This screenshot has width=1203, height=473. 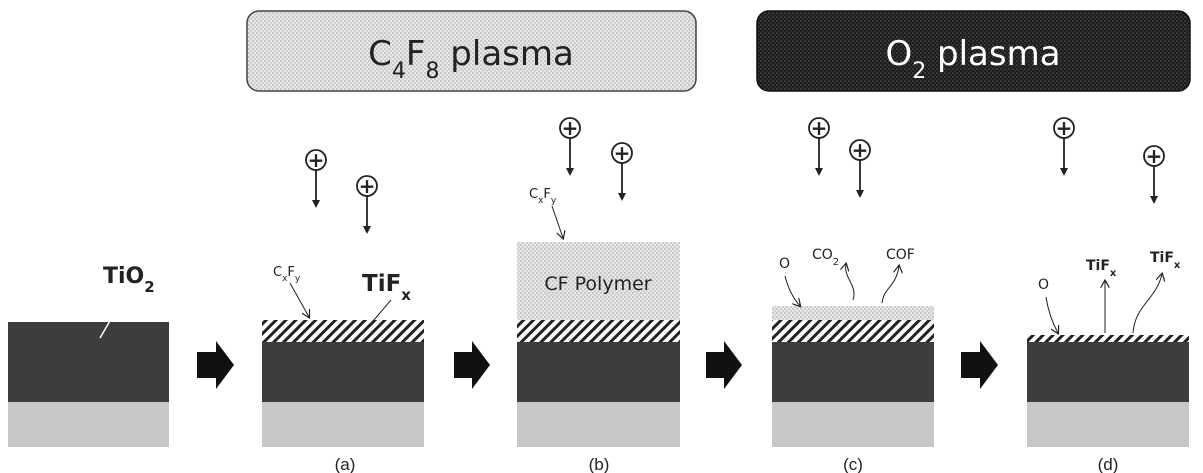 What do you see at coordinates (1108, 294) in the screenshot?
I see `panel-d: + + O TiFx TiFx (d)` at bounding box center [1108, 294].